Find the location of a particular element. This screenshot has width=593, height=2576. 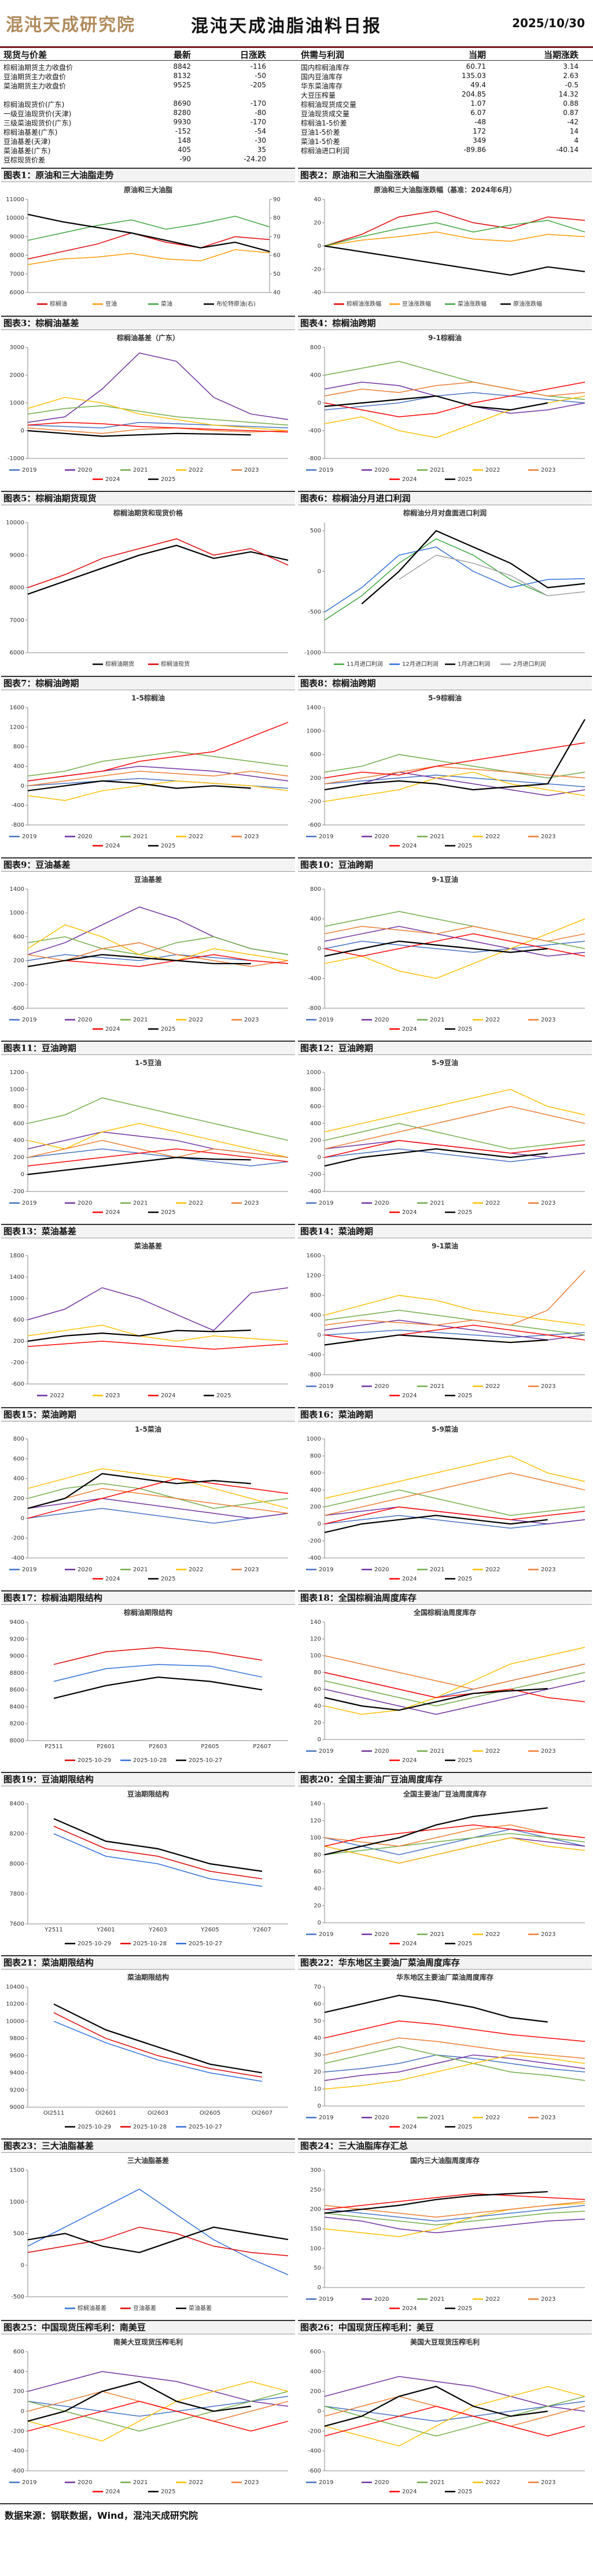

row-value: -42 is located at coordinates (573, 122).